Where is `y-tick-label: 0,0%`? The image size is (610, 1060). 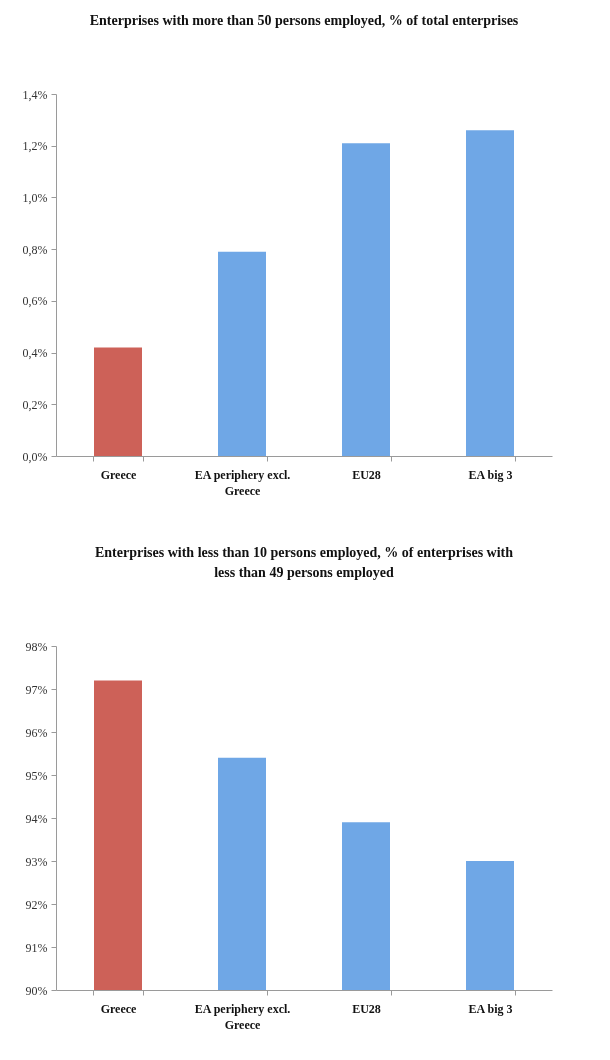 y-tick-label: 0,0% is located at coordinates (35, 456).